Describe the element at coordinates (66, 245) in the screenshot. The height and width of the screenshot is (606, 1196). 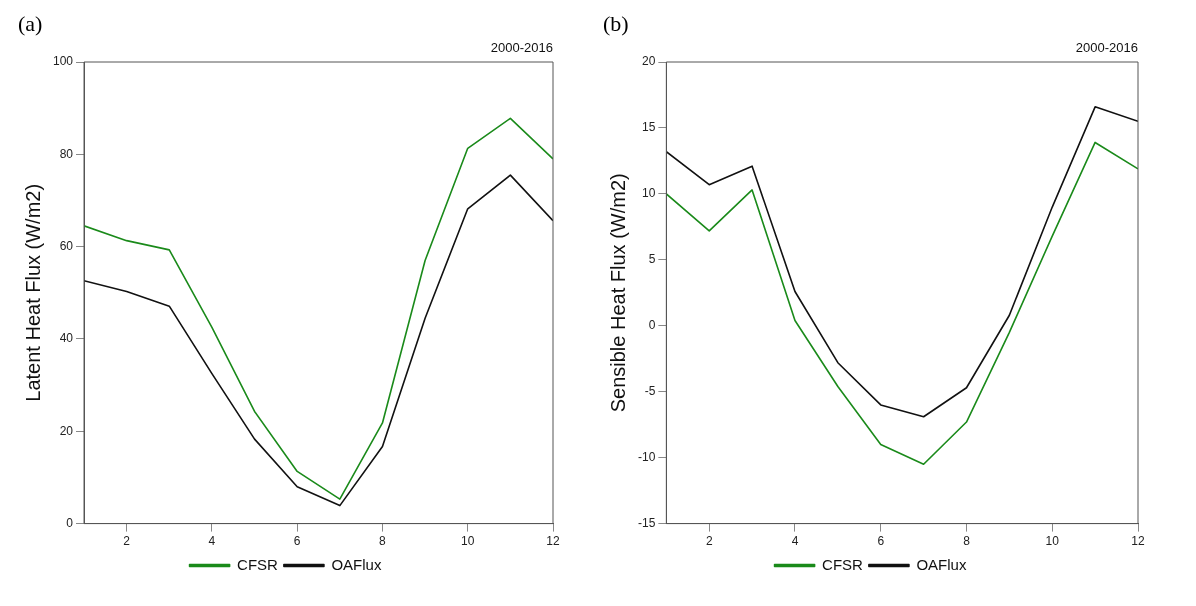
I see `y-tick-label: 60` at that location.